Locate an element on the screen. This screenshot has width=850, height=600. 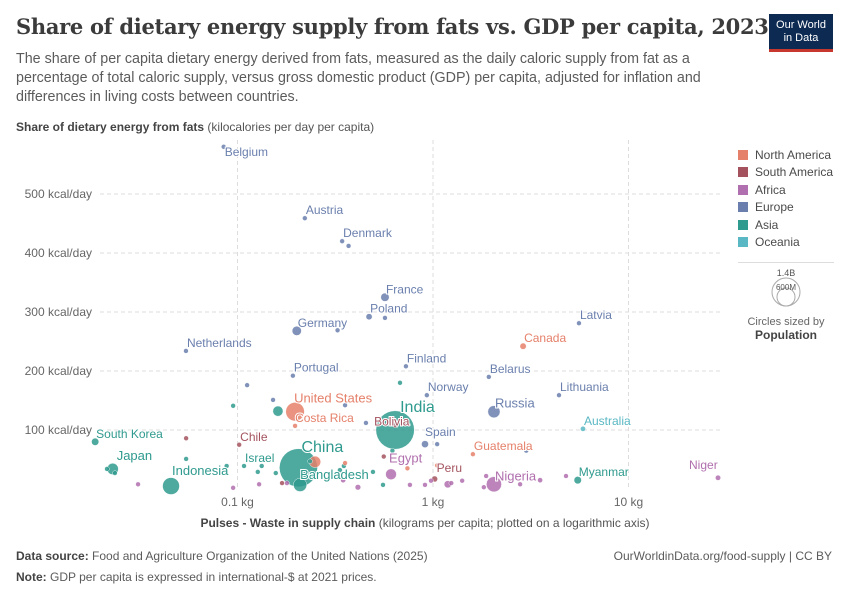
point-label: Russia is located at coordinates (515, 403).